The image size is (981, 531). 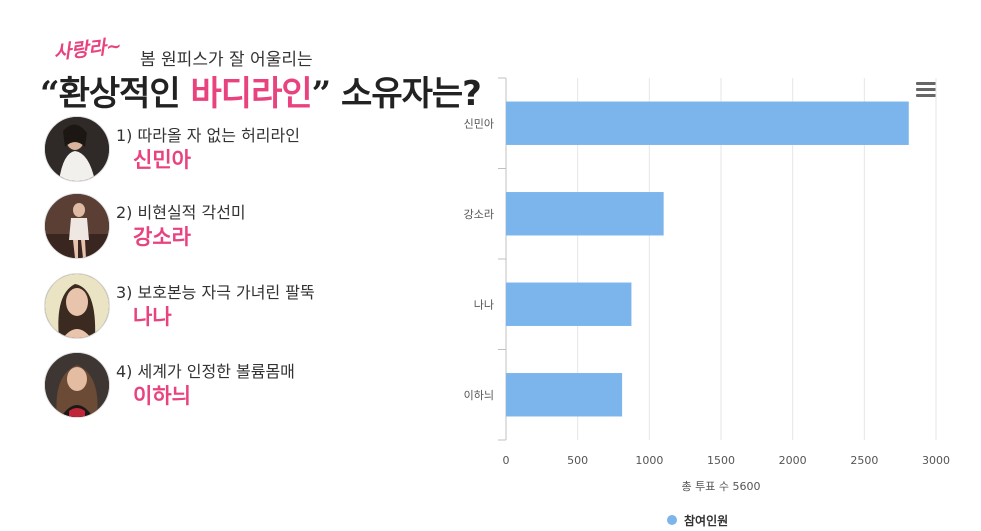 I want to click on candidate-name: 강소라, so click(x=162, y=237).